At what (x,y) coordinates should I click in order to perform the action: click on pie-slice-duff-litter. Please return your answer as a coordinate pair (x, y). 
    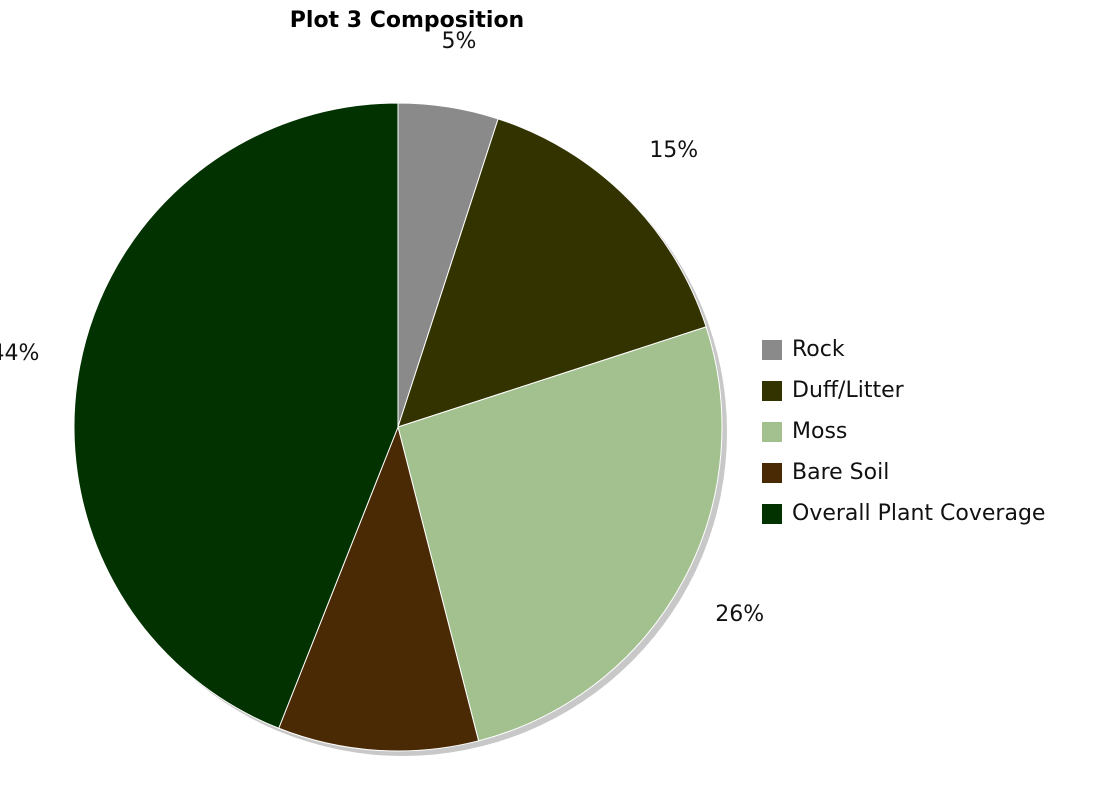
    Looking at the image, I should click on (552, 273).